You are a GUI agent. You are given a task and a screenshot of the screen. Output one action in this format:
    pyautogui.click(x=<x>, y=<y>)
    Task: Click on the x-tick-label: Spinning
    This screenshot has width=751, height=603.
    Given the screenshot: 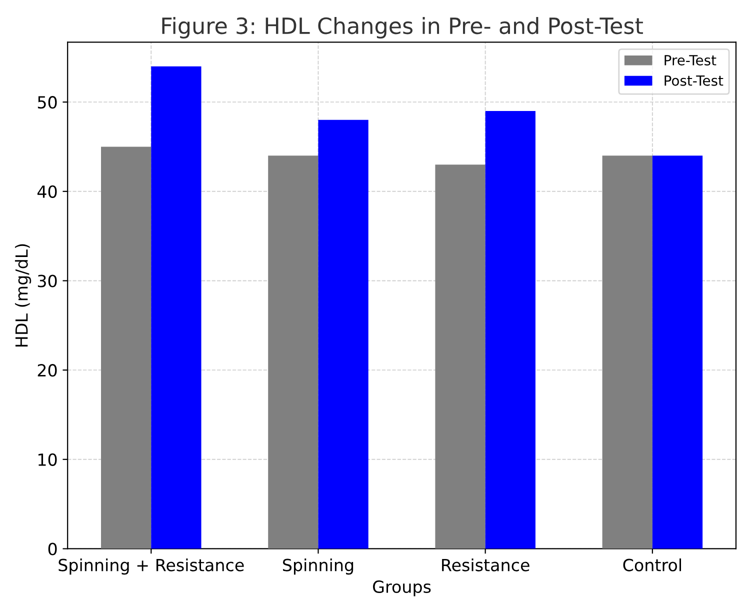 What is the action you would take?
    pyautogui.click(x=318, y=566)
    